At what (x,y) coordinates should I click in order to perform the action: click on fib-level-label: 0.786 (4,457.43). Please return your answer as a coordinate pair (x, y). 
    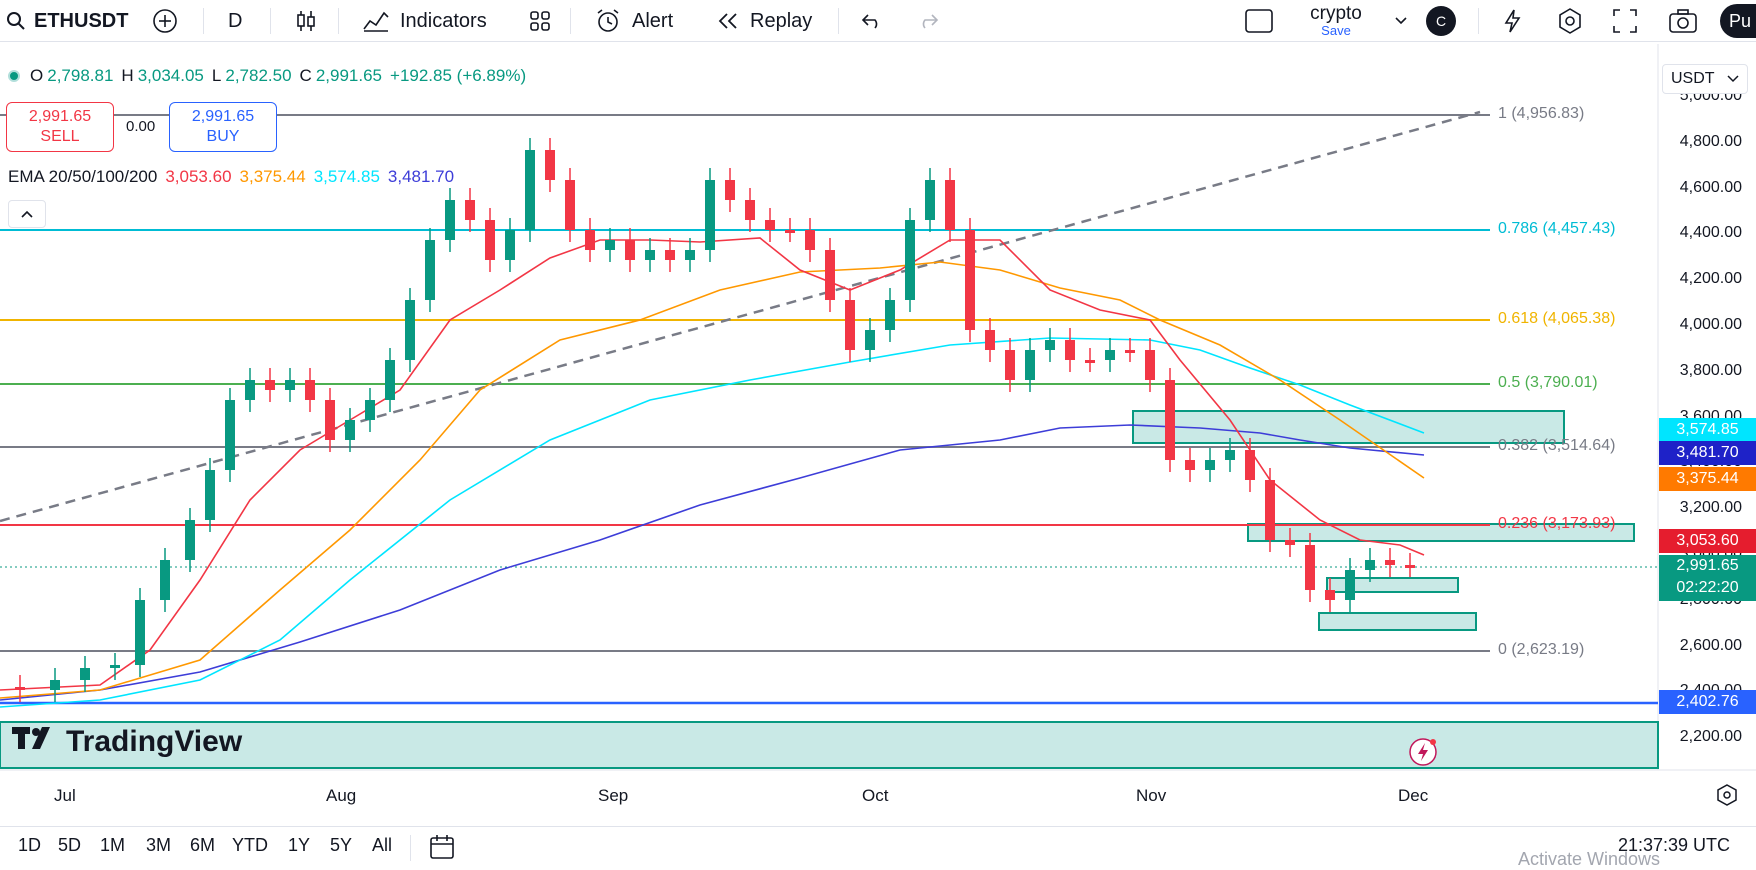
    Looking at the image, I should click on (1557, 228).